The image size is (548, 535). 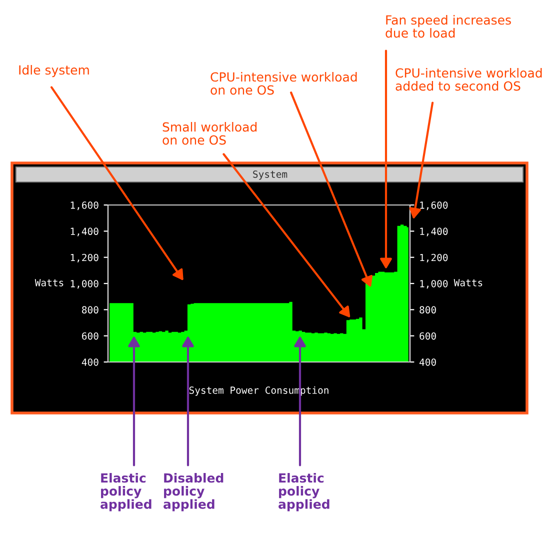 What do you see at coordinates (84, 232) in the screenshot?
I see `y-tick-label: 1,400` at bounding box center [84, 232].